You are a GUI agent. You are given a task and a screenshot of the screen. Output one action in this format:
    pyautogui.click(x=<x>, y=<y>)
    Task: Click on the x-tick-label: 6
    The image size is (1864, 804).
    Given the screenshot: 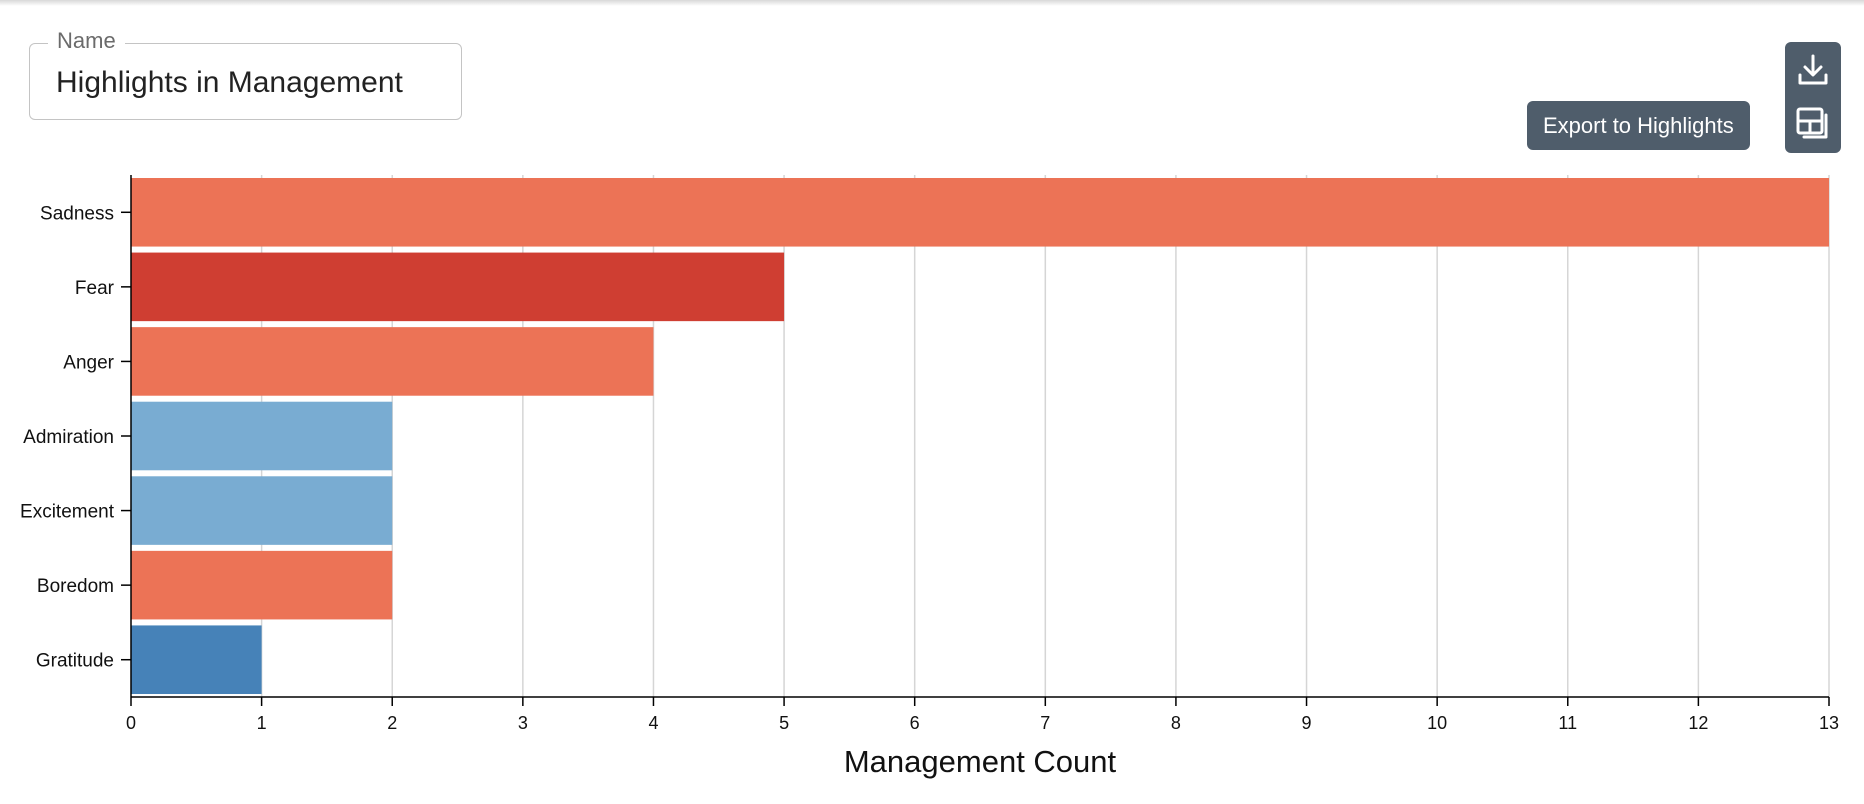 What is the action you would take?
    pyautogui.click(x=915, y=723)
    